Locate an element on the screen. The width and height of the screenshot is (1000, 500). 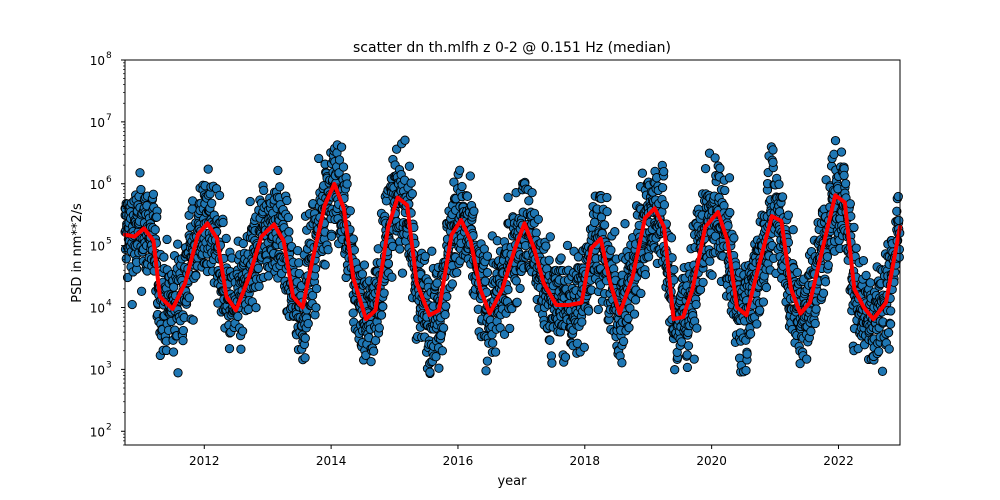
x-tick-label: 2018 is located at coordinates (585, 461).